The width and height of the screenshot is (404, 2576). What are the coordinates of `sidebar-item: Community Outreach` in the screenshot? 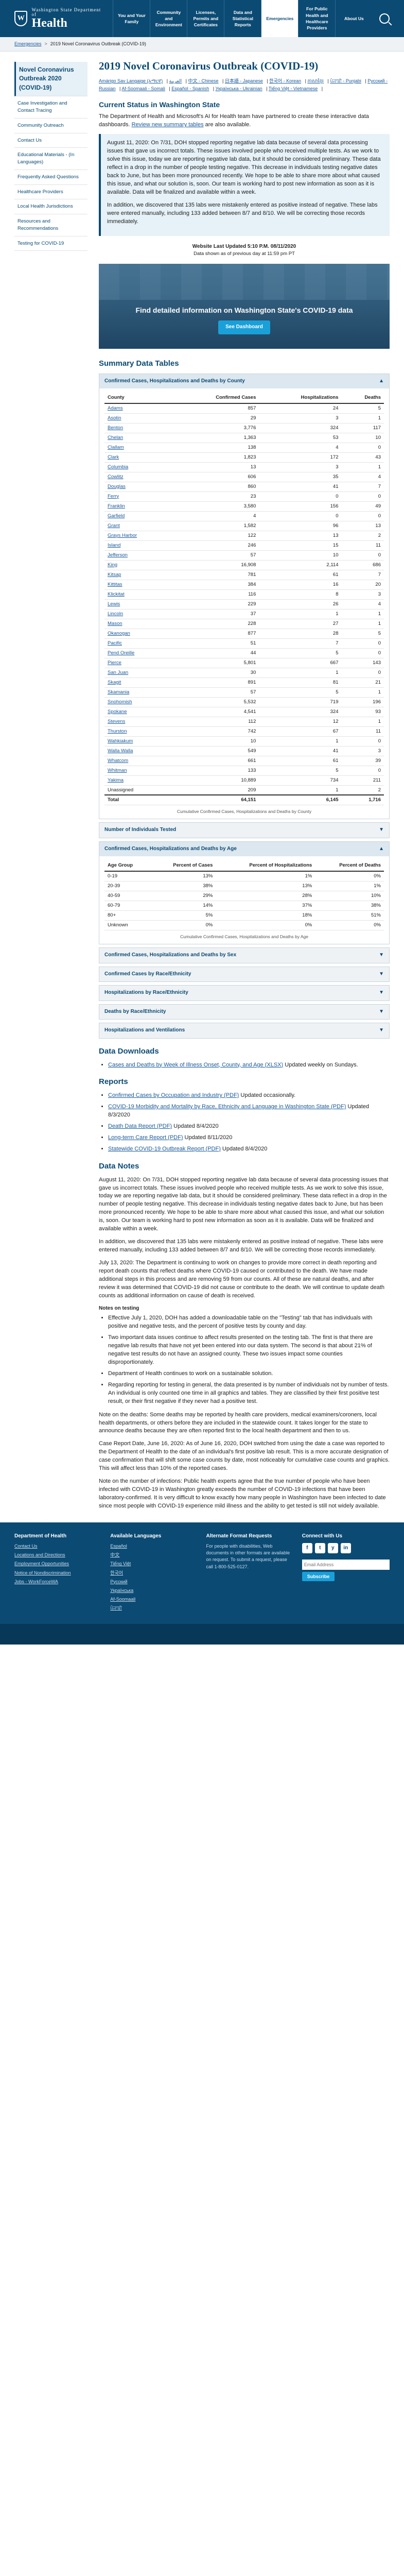 It's located at (50, 125).